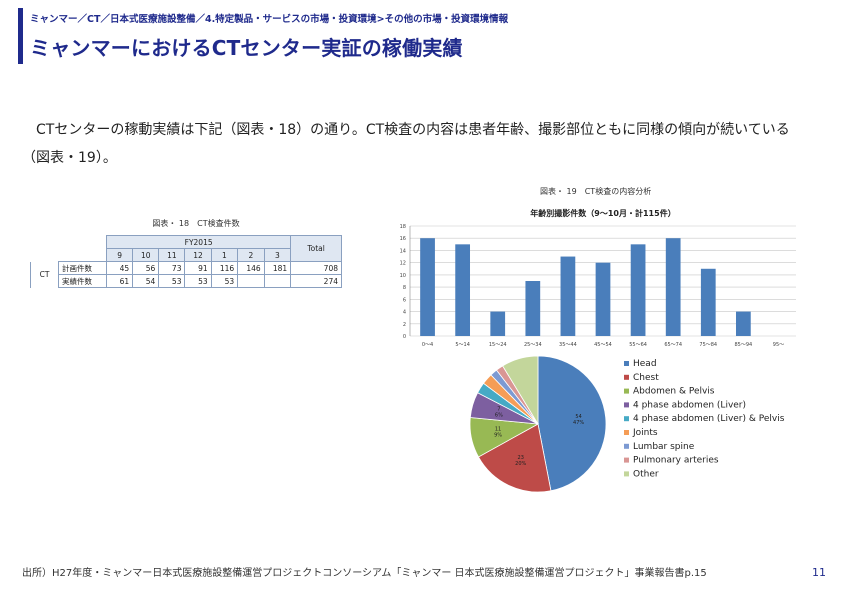 This screenshot has width=842, height=595. What do you see at coordinates (568, 345) in the screenshot?
I see `x-tick-label: 35～44` at bounding box center [568, 345].